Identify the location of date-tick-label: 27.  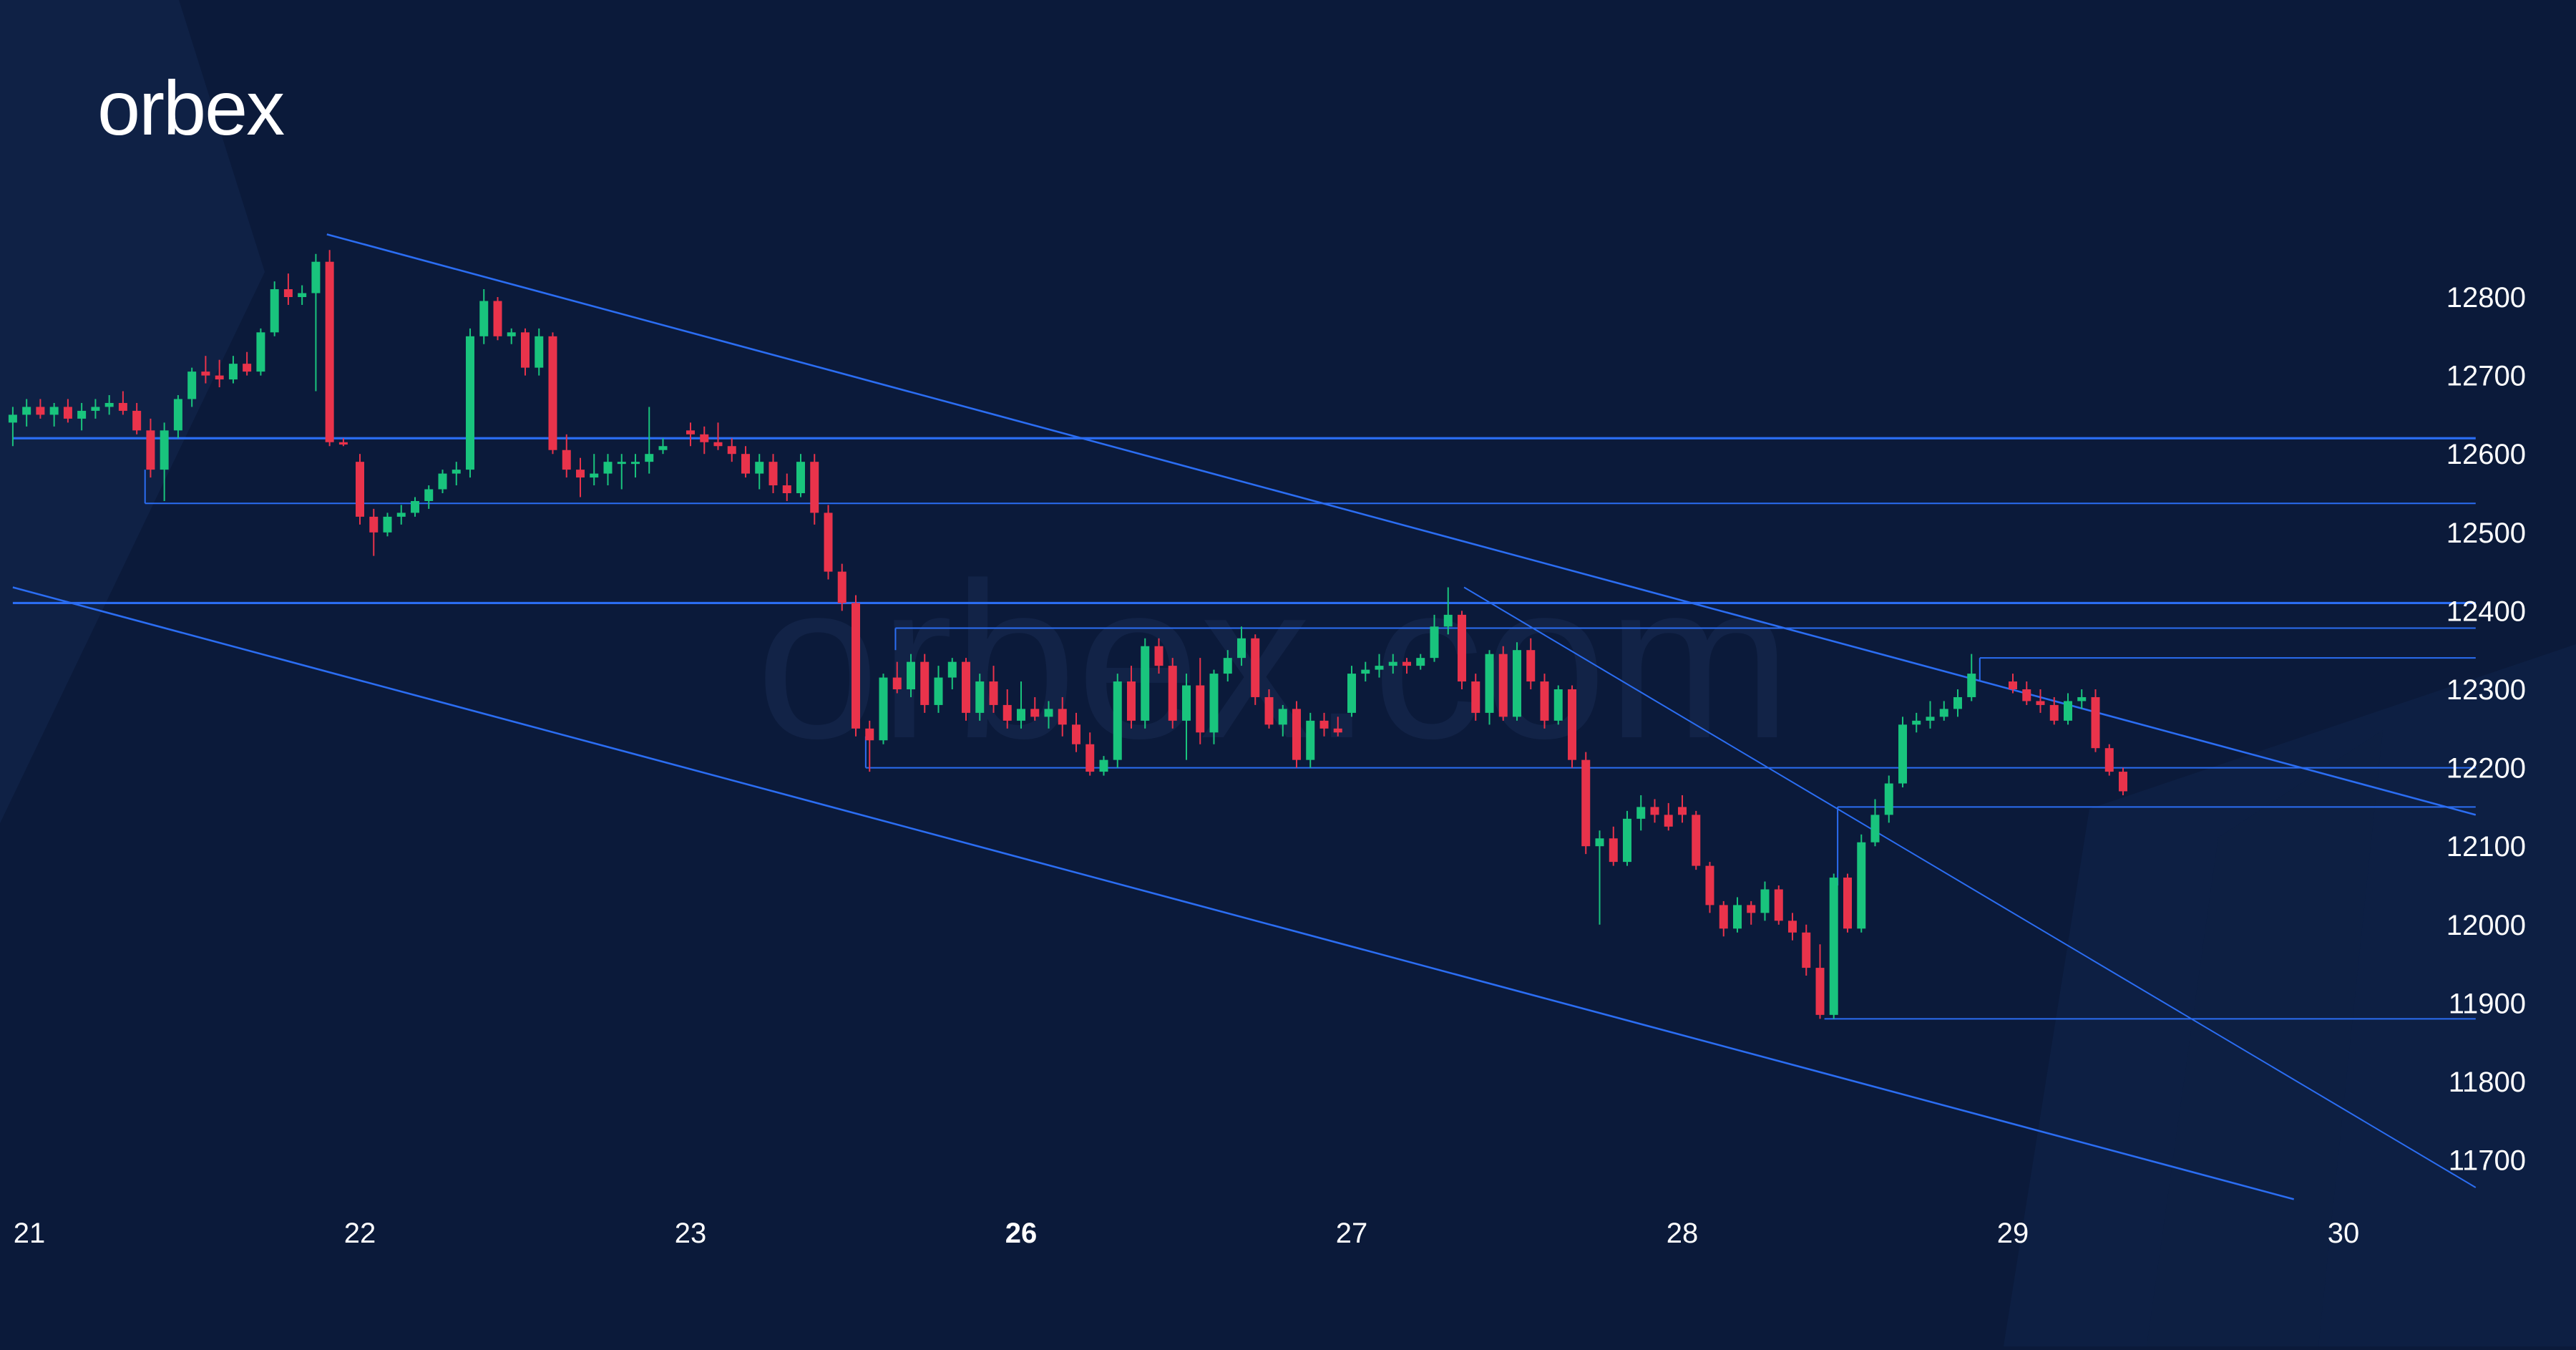
(1352, 1233).